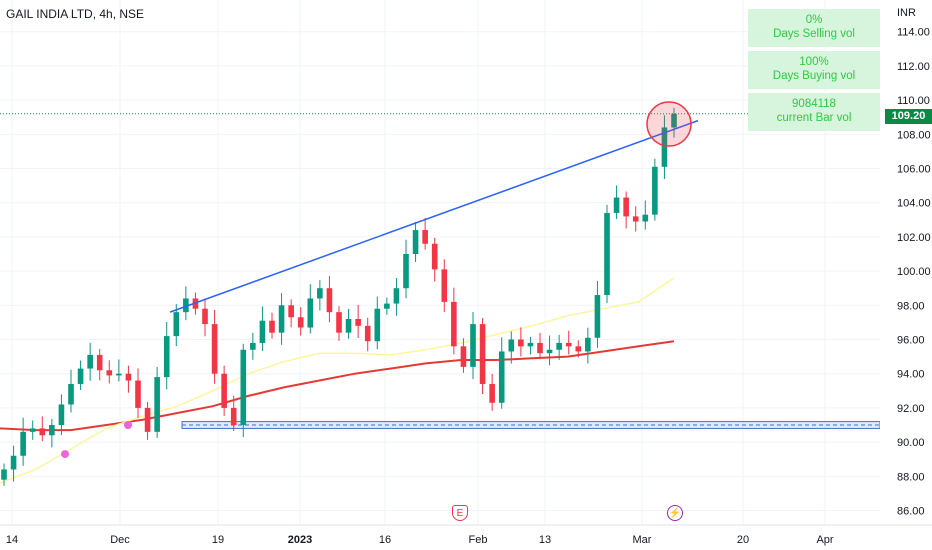 This screenshot has height=550, width=932. I want to click on x-tick-label: Apr, so click(824, 540).